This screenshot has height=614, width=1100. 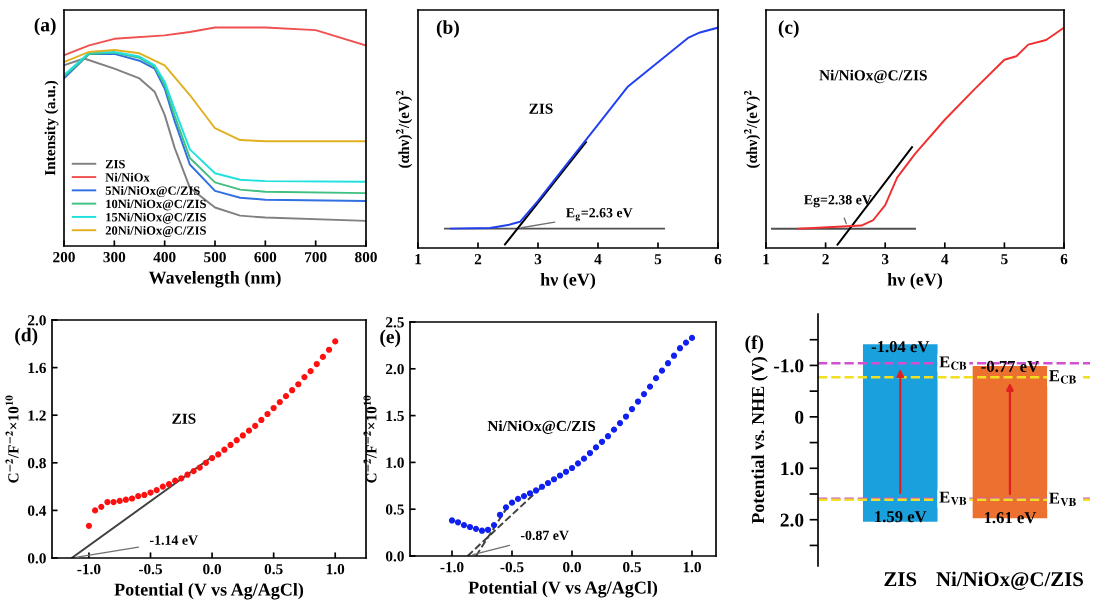 I want to click on annotation: (b), so click(x=447, y=29).